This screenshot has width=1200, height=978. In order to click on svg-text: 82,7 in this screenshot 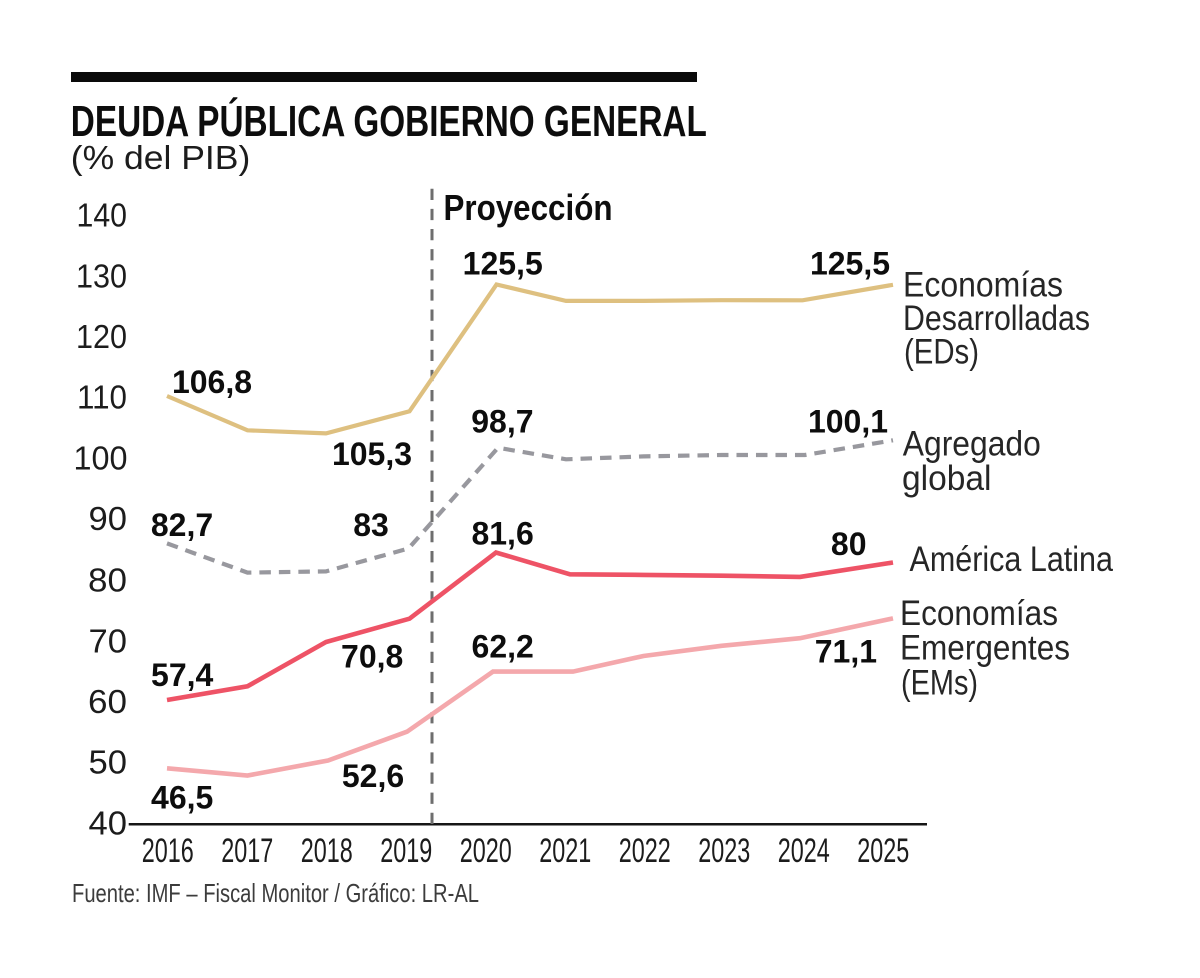, I will do `click(182, 525)`.